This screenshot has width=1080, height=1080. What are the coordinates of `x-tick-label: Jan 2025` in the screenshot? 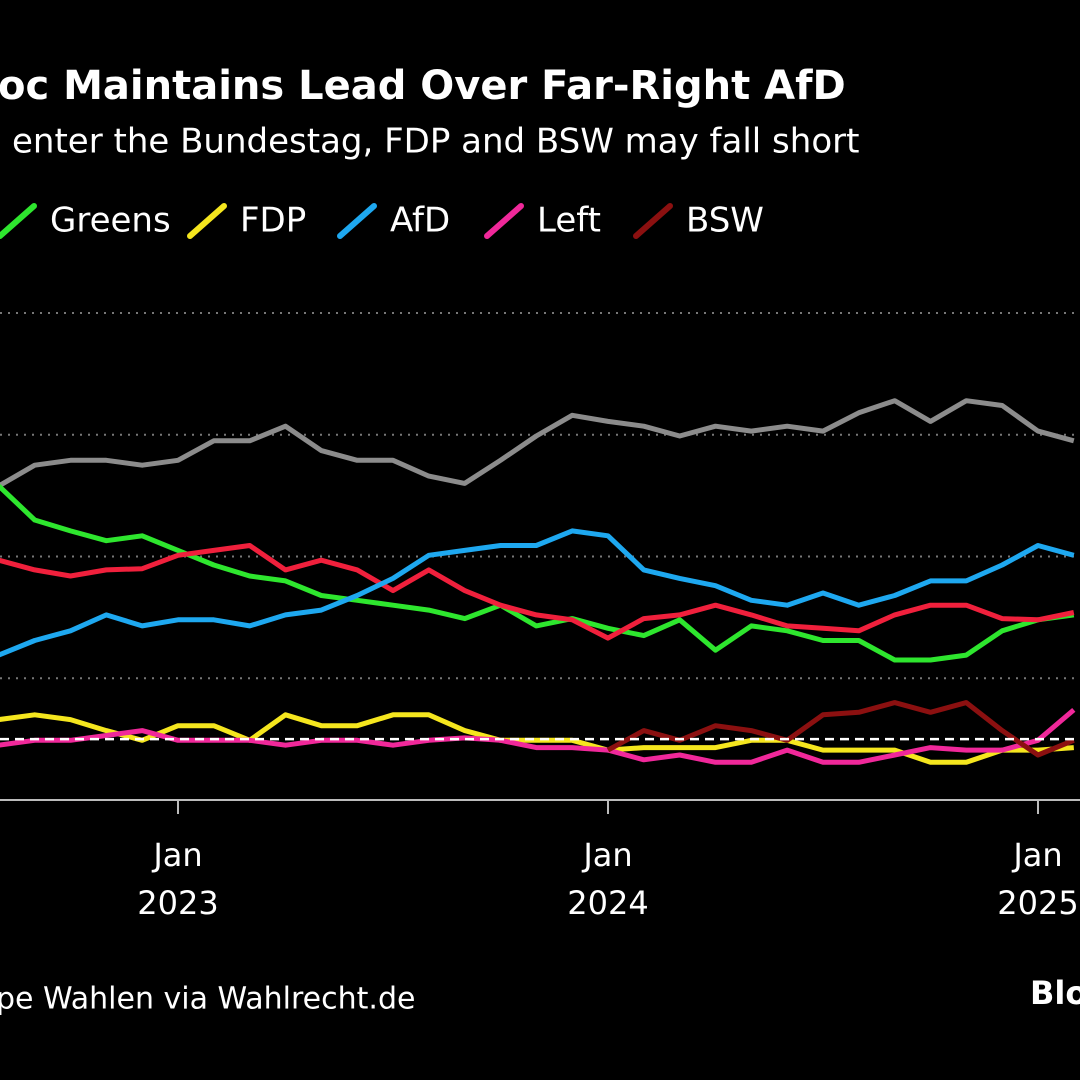 It's located at (1037, 879).